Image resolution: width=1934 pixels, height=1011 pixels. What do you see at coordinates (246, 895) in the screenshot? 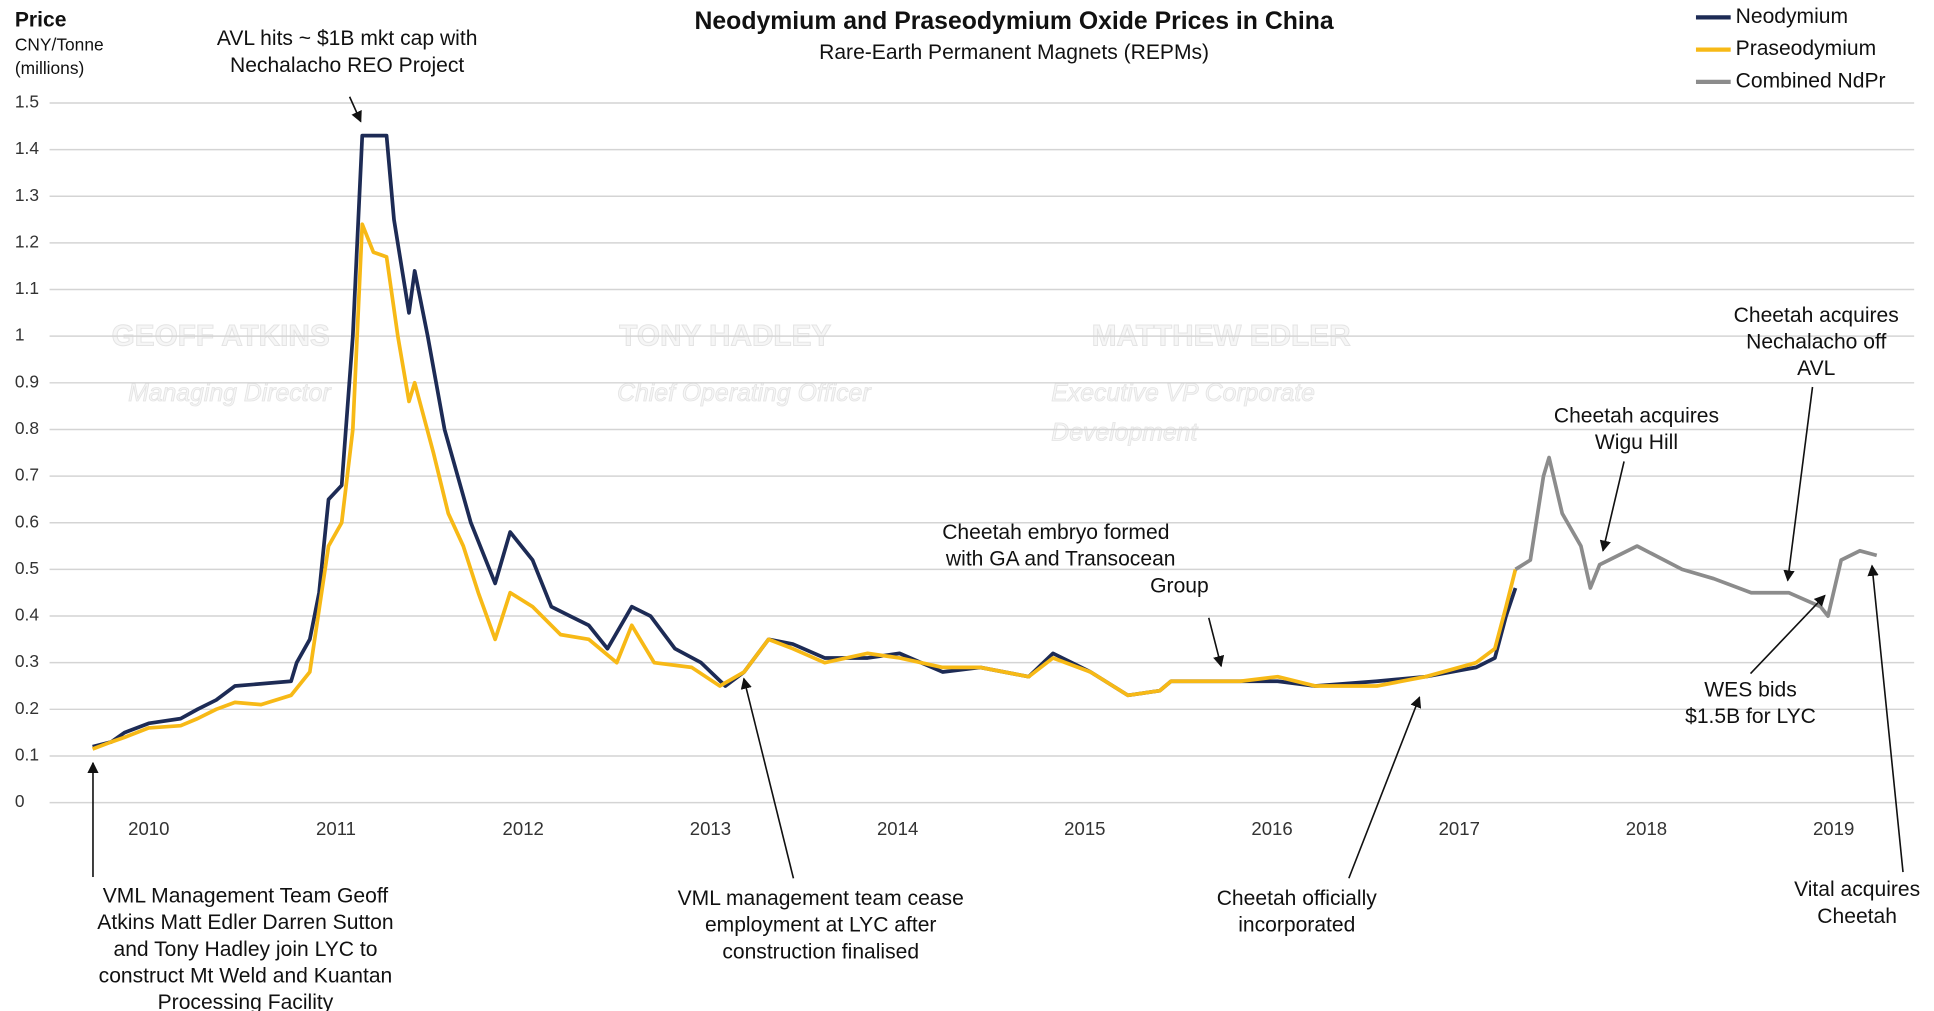
I see `annotation: VML Management Team Geoff` at bounding box center [246, 895].